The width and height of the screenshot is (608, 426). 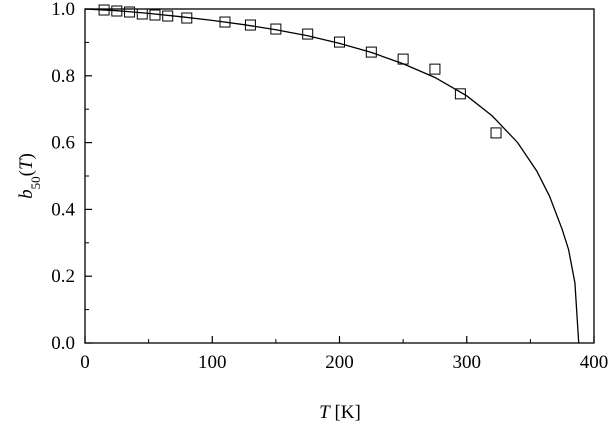 I want to click on x-tick-label: 300, so click(x=467, y=362).